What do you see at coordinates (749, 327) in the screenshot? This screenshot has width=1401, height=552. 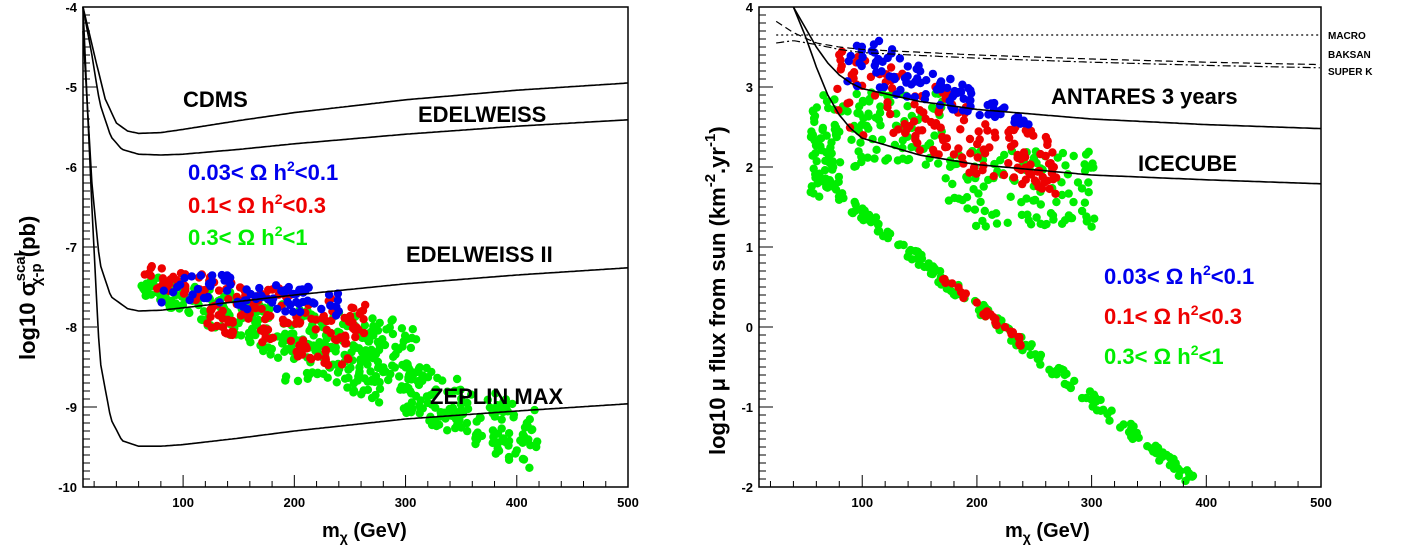 I see `y-tick-label: 0` at bounding box center [749, 327].